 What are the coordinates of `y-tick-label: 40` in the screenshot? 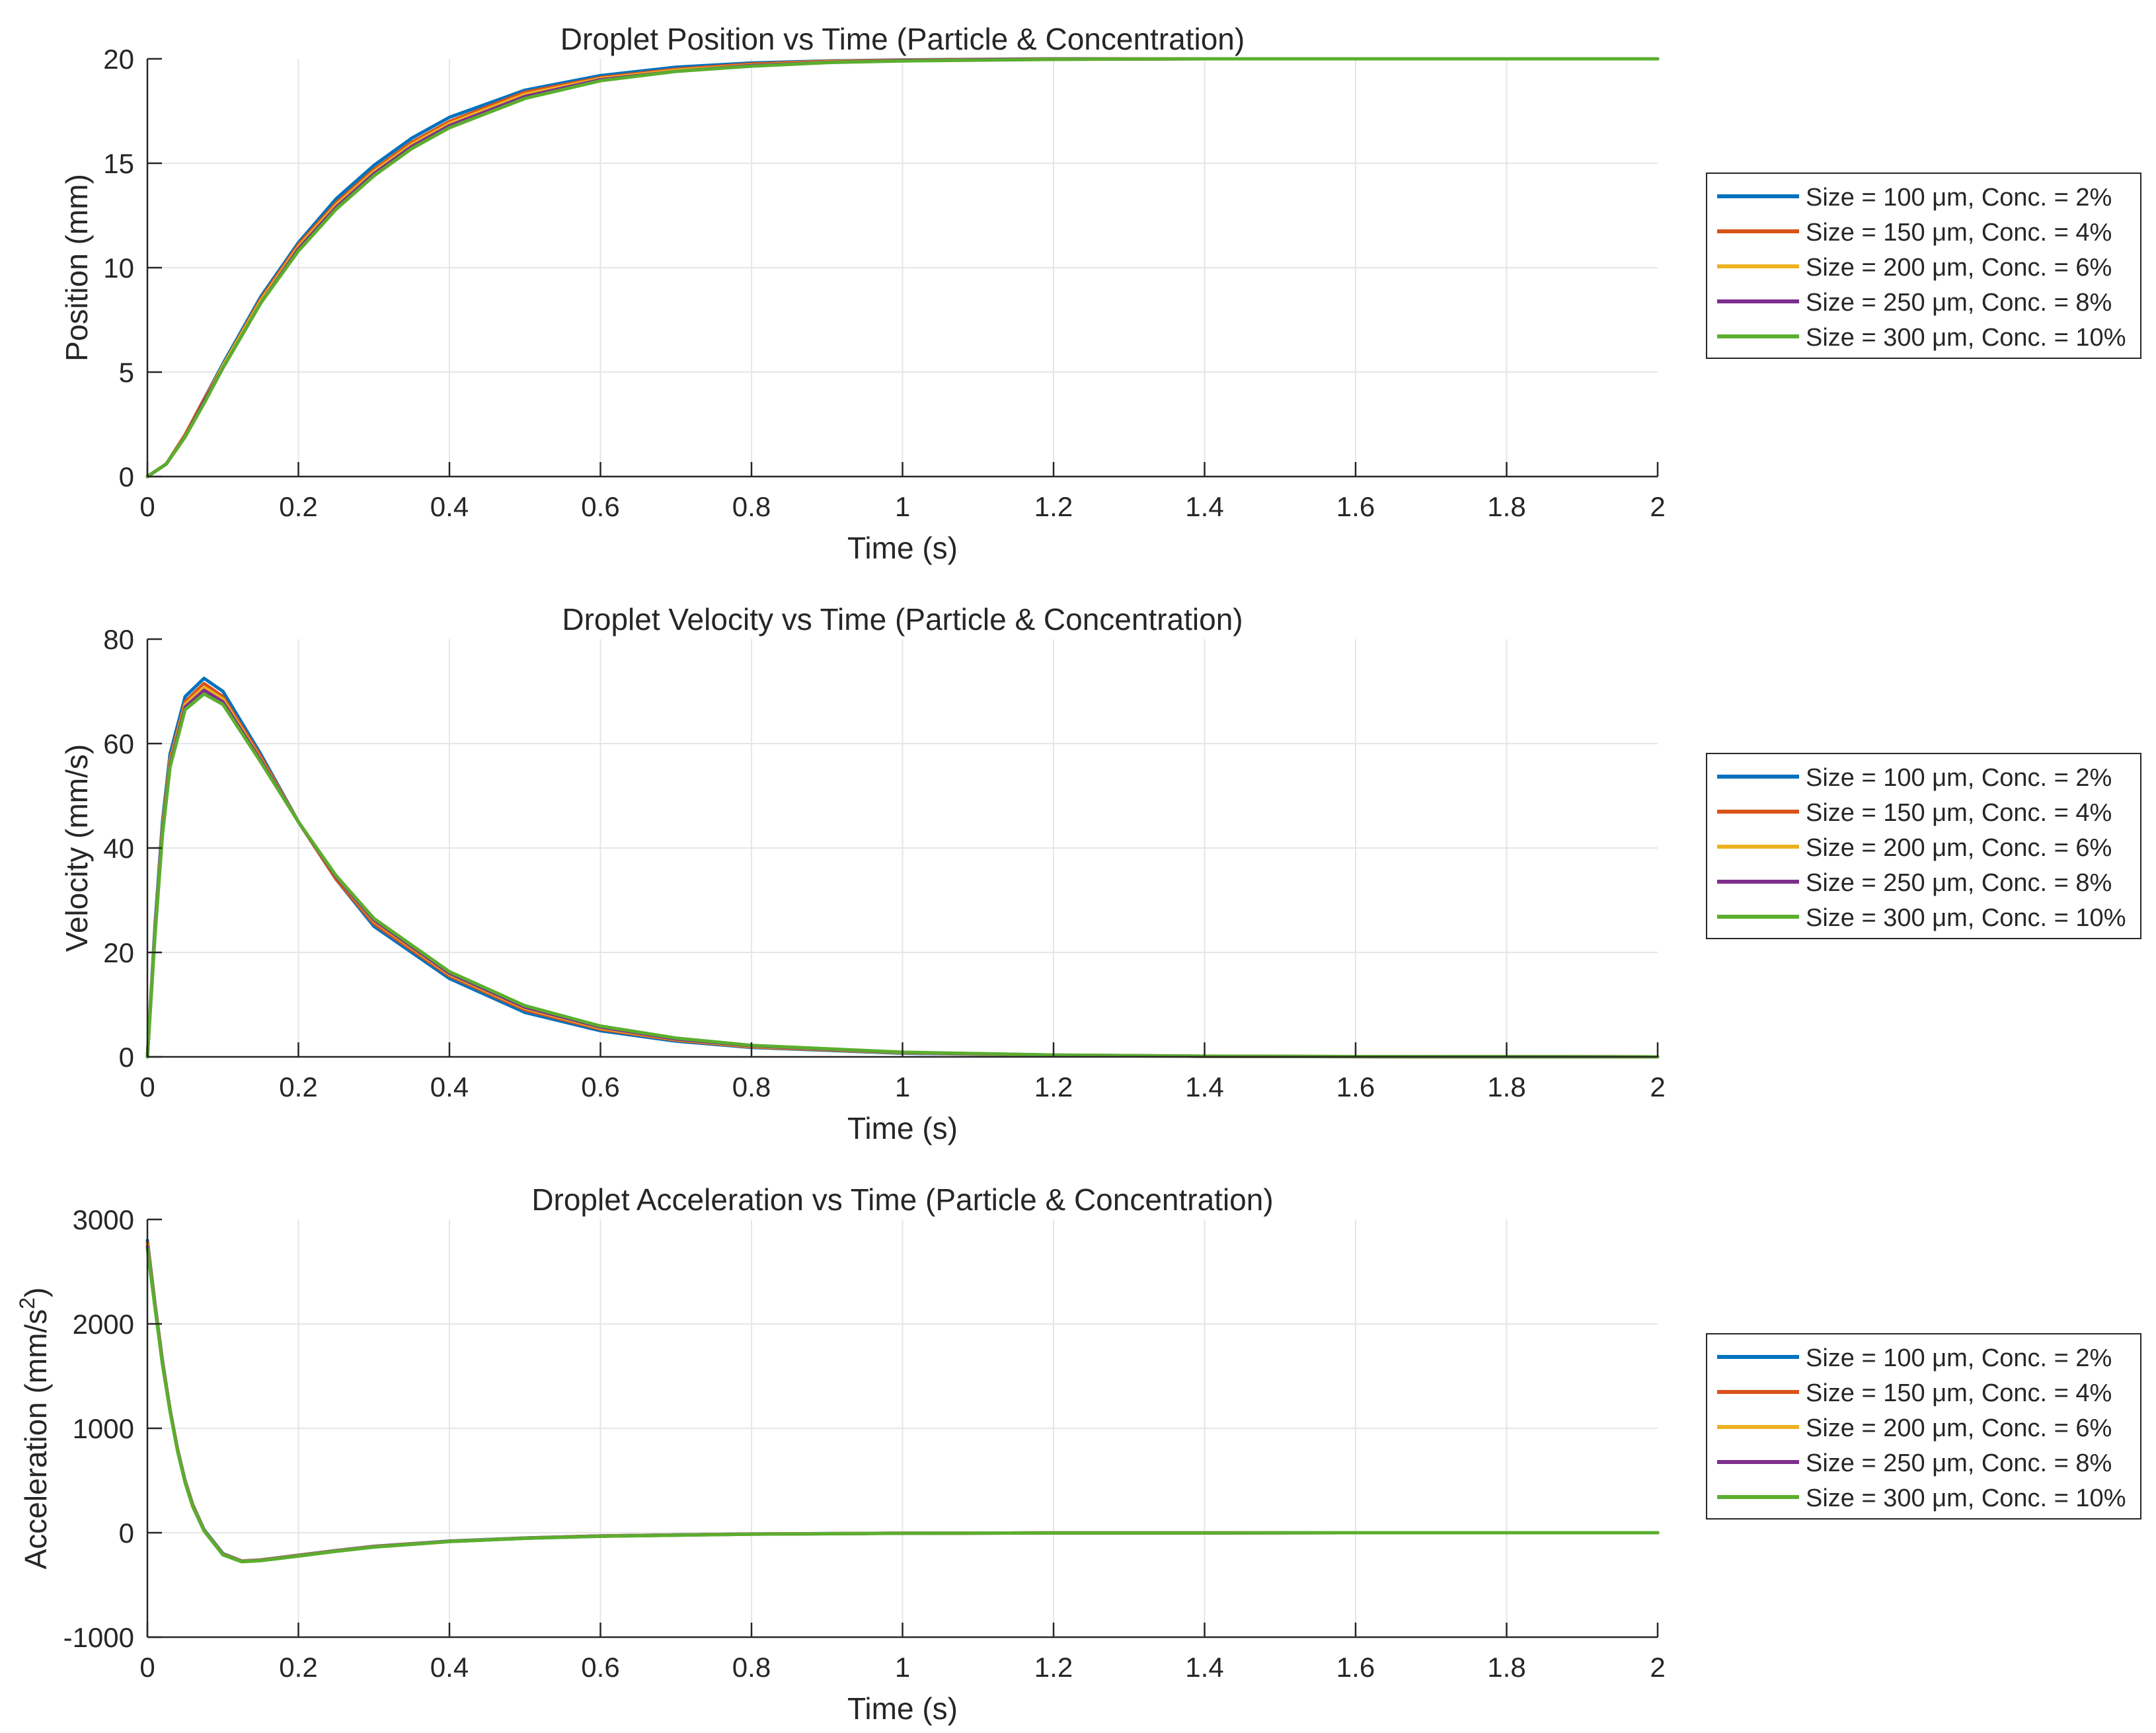 It's located at (118, 848).